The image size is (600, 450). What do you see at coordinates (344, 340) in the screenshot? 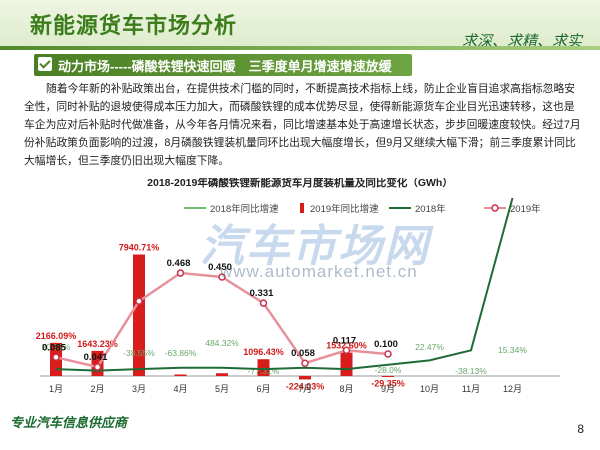
I see `data-label: 0.117` at bounding box center [344, 340].